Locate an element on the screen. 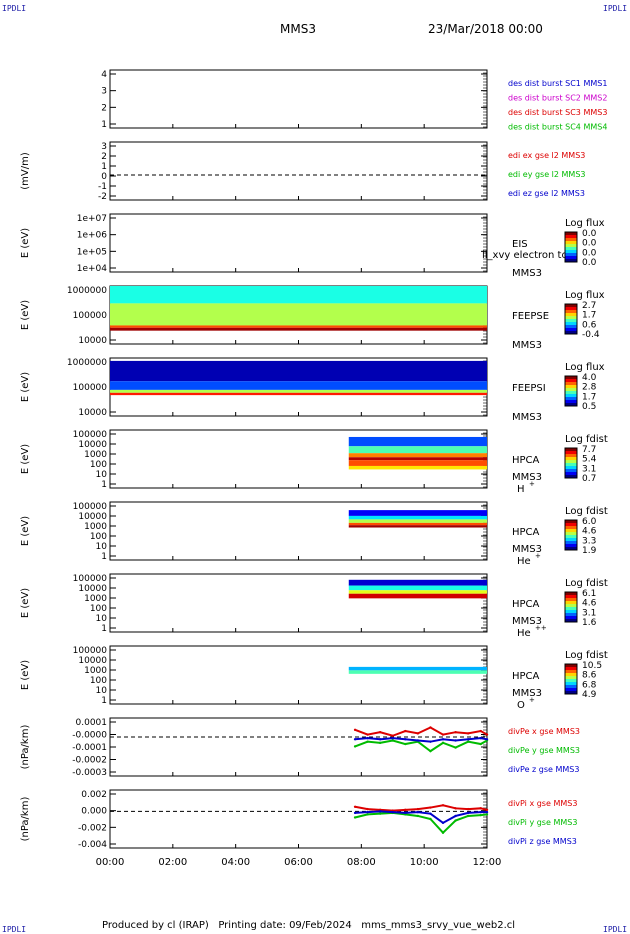  colorbar-tick-hpca_h: 5.4 is located at coordinates (589, 460).